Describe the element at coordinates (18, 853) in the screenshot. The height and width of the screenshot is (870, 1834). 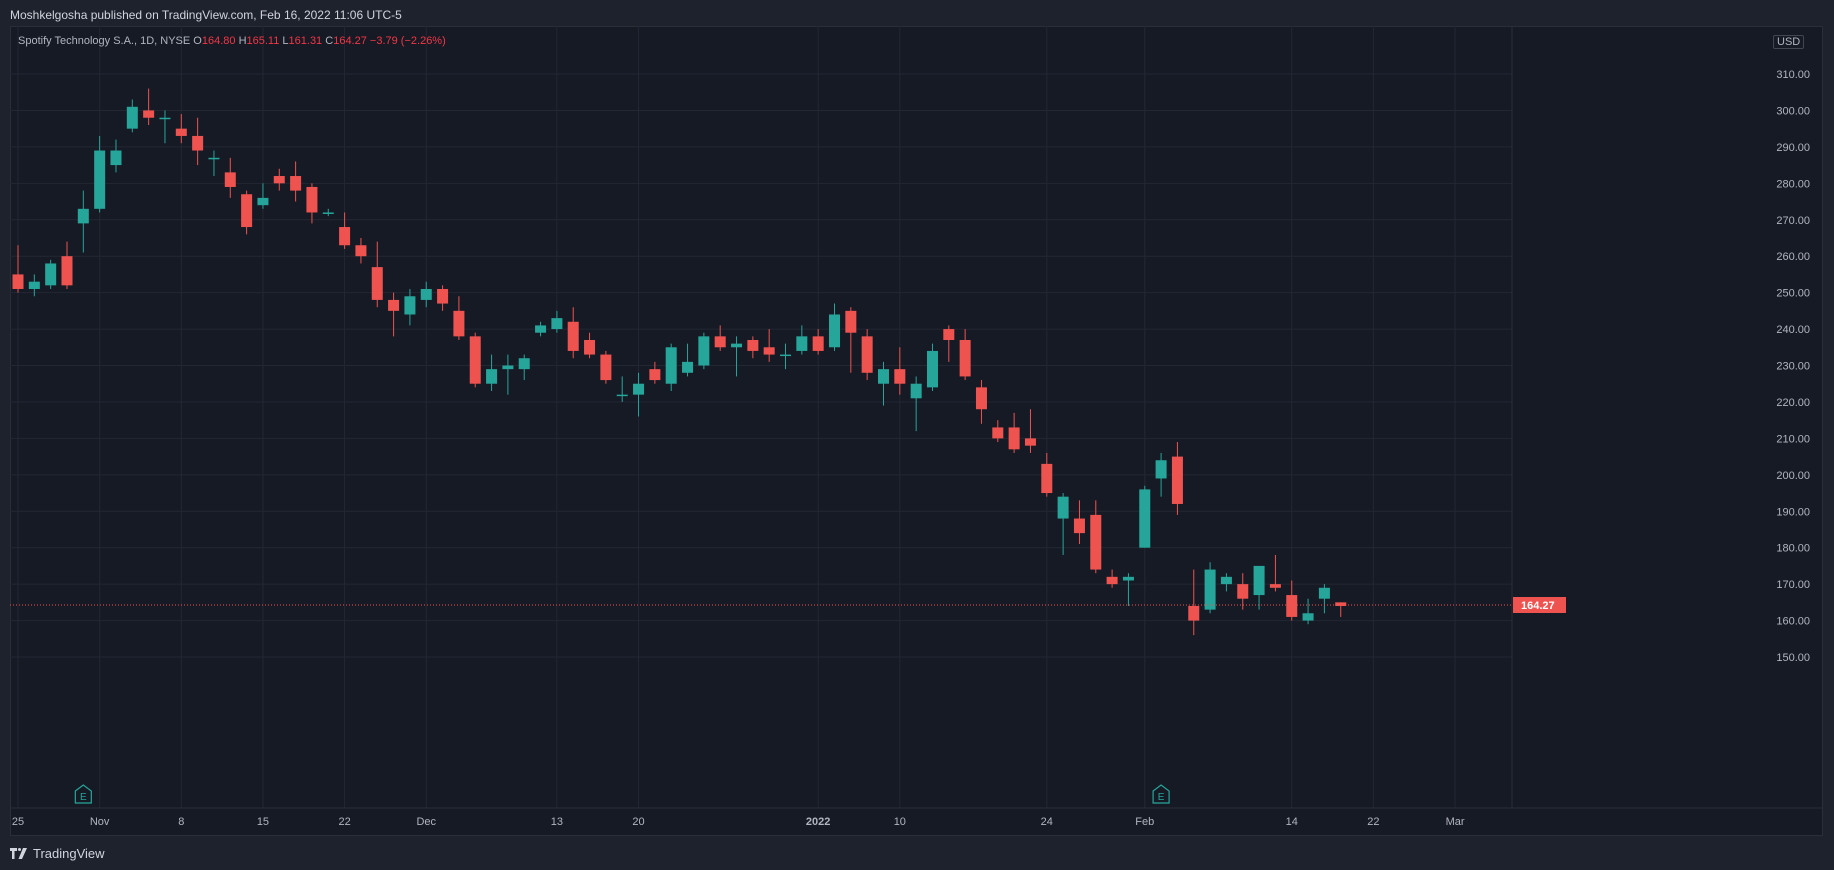
I see `tradingview-logo-icon` at that location.